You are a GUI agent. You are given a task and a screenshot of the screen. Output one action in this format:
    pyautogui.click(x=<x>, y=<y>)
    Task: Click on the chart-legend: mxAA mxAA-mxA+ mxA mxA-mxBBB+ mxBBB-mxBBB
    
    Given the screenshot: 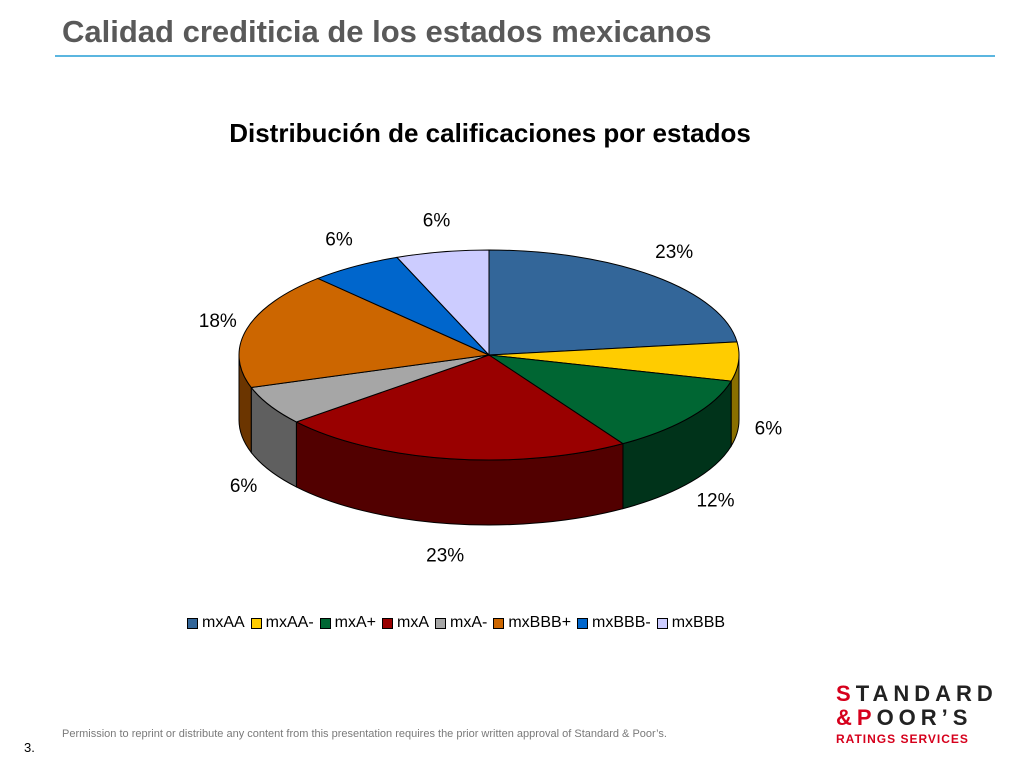 What is the action you would take?
    pyautogui.click(x=459, y=623)
    